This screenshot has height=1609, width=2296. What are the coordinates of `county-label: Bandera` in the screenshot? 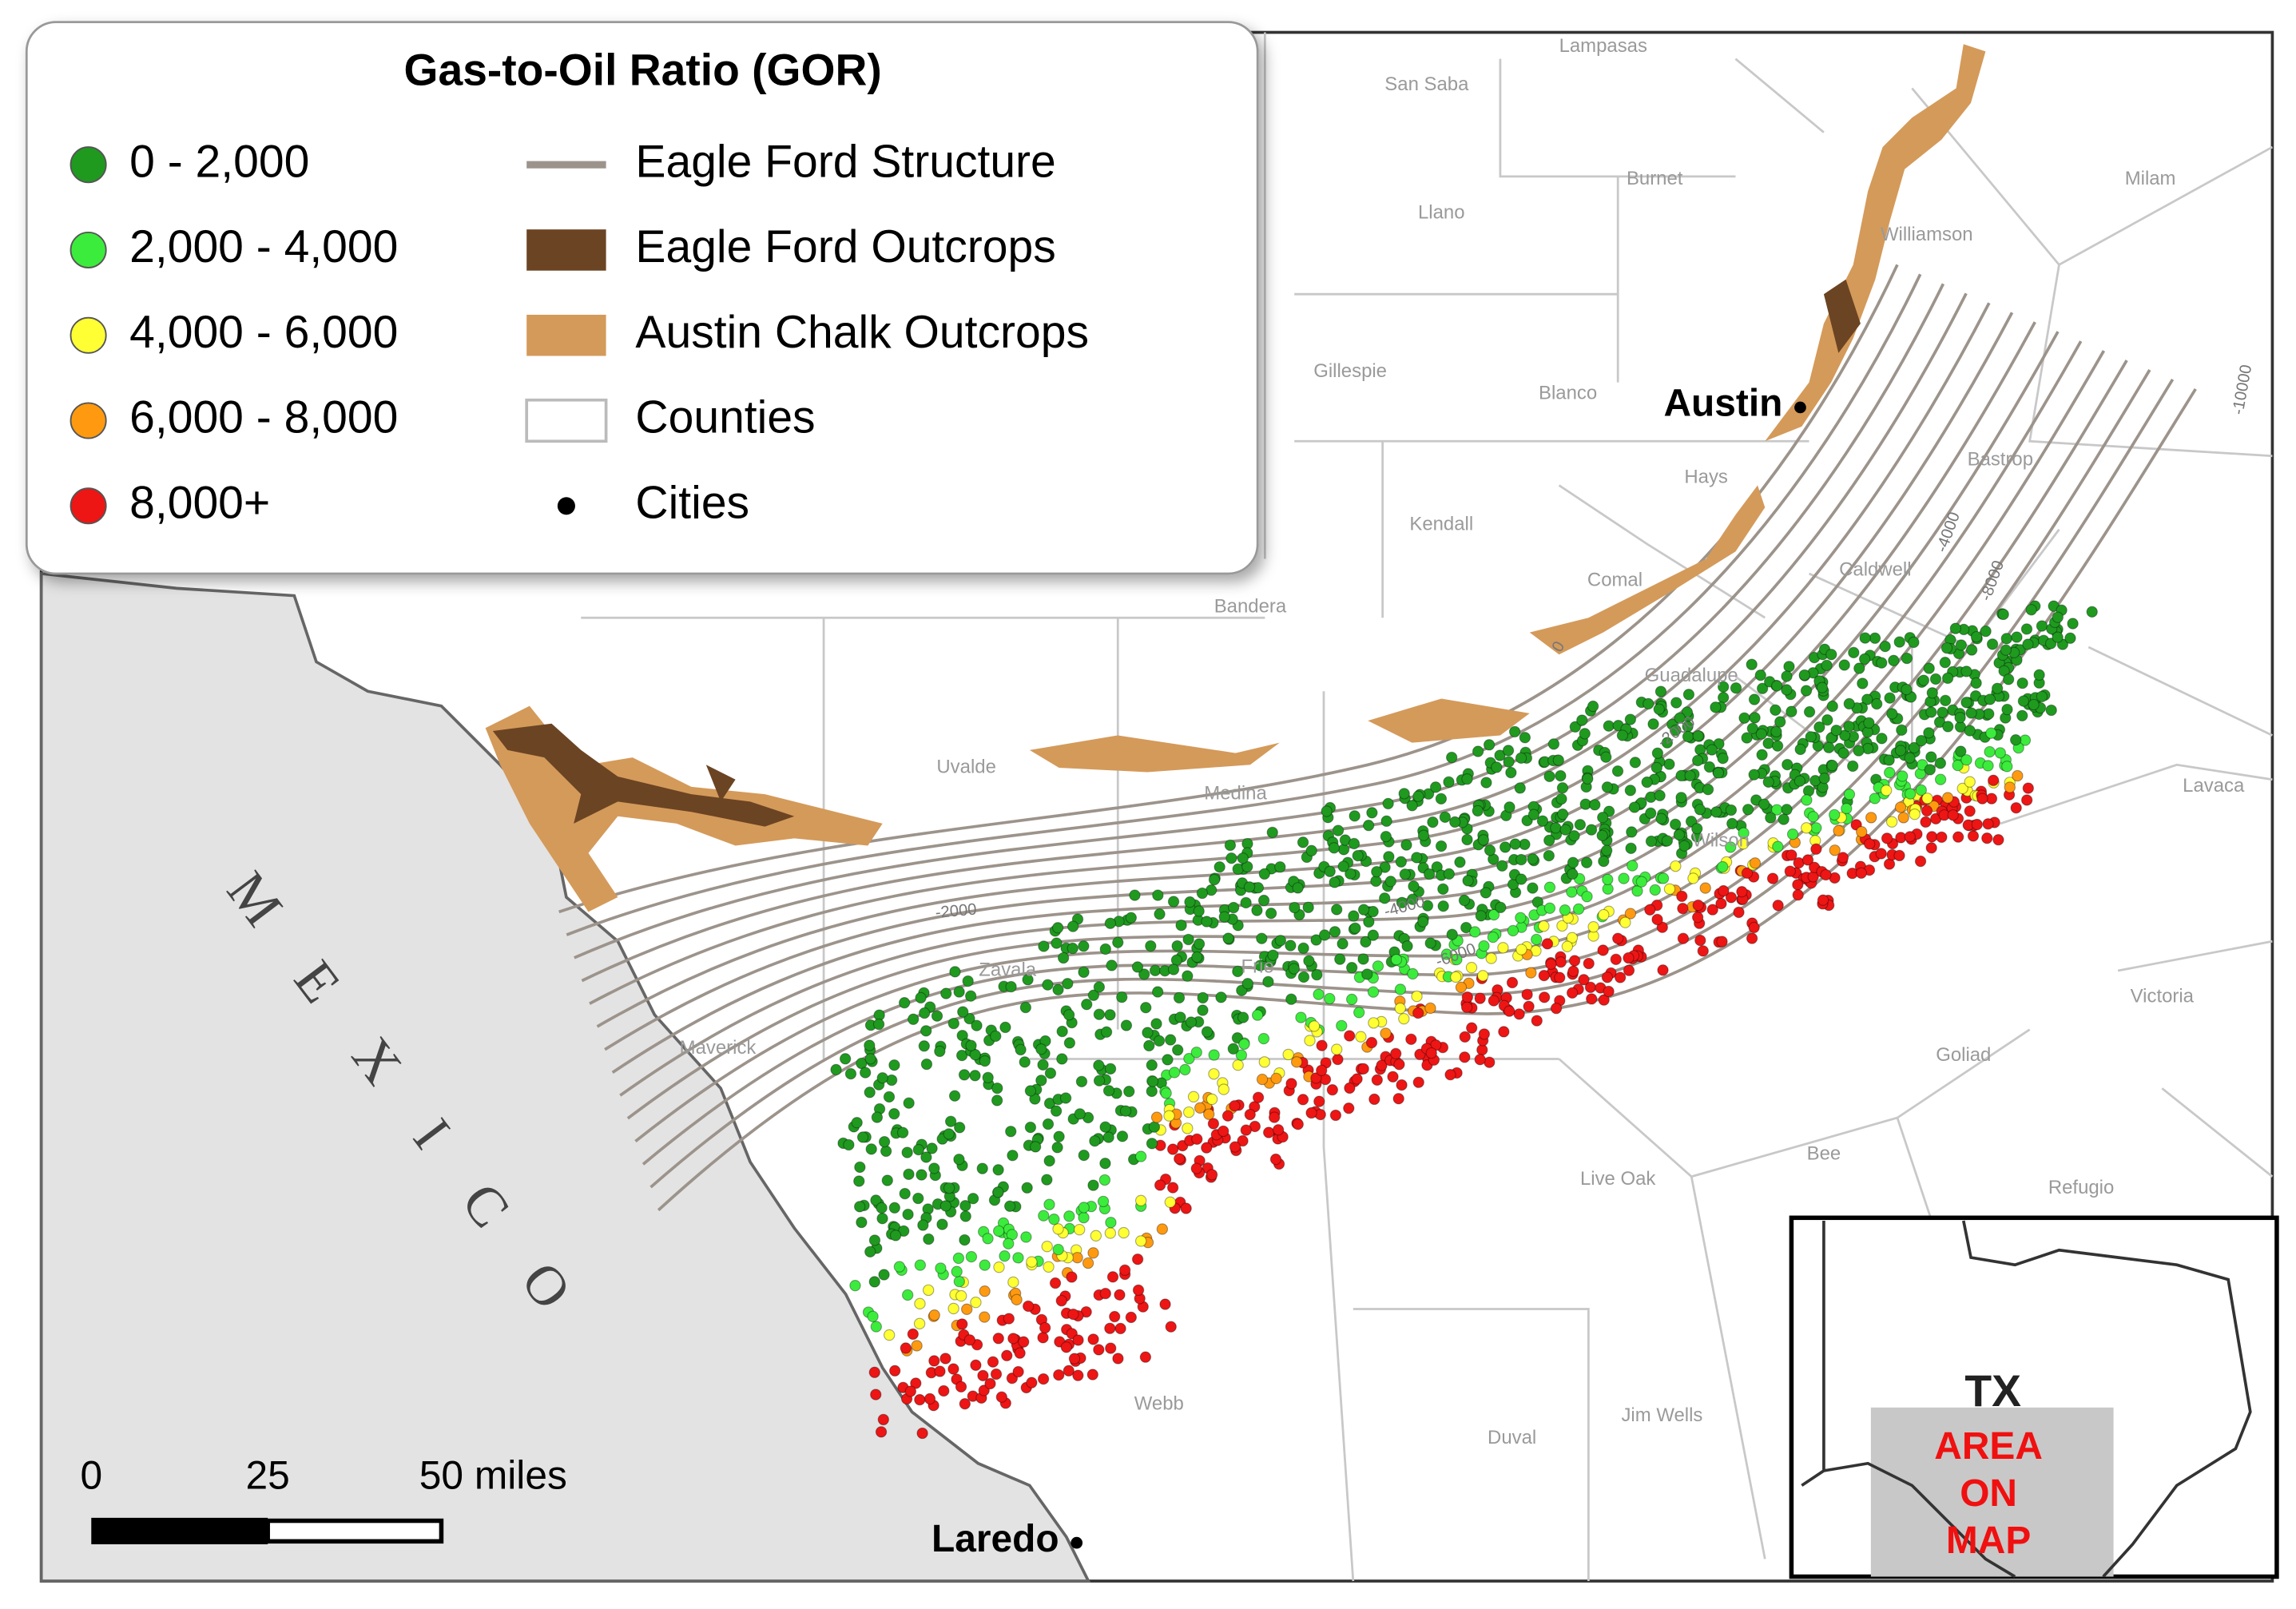 It's located at (1250, 607).